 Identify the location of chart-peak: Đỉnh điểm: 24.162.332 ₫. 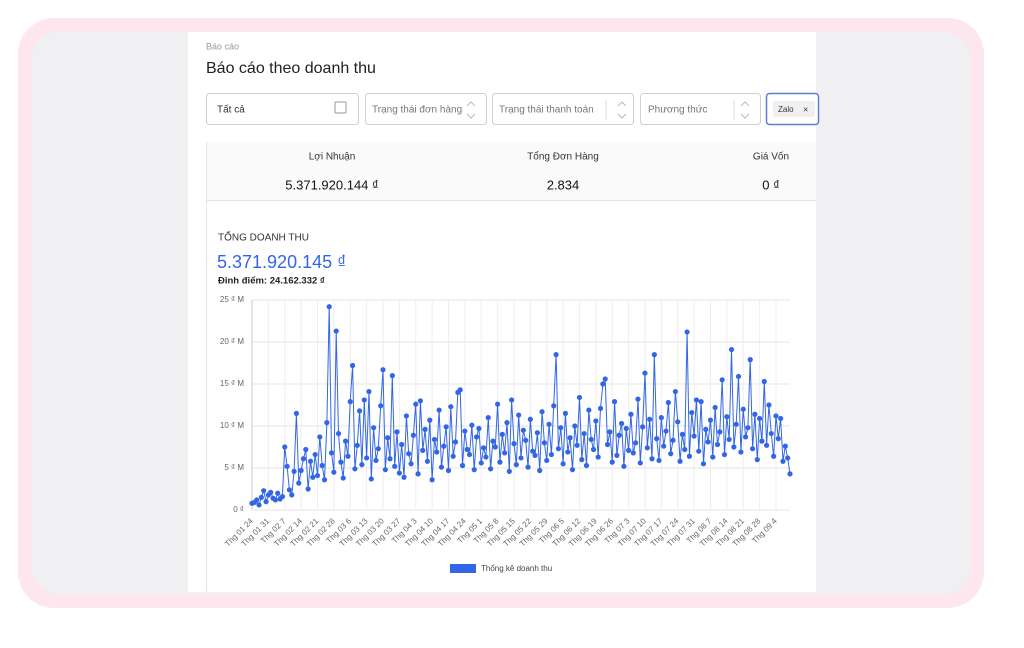
(271, 281).